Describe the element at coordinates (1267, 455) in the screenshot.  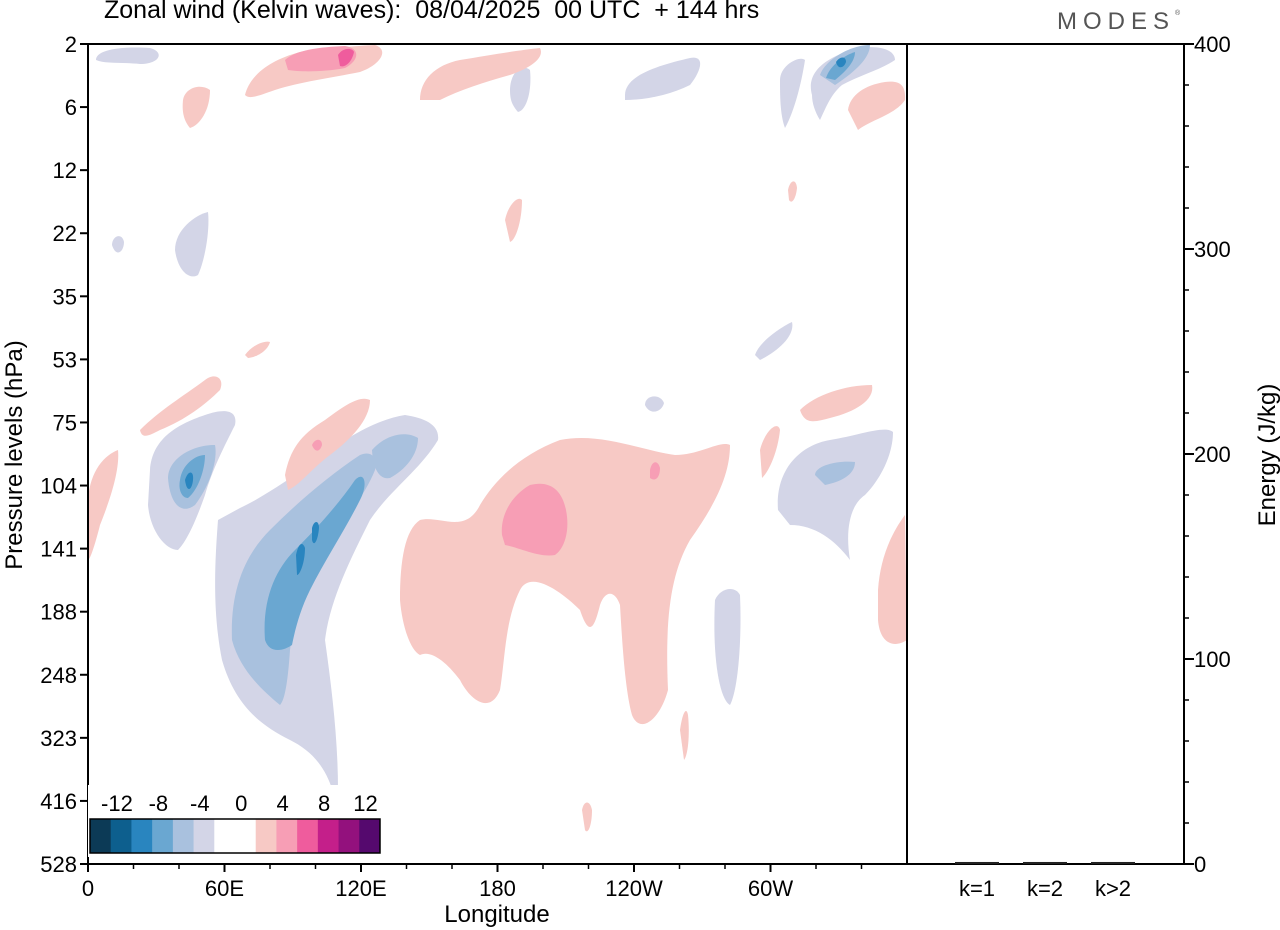
I see `energy-axis-title: Energy (J/kg)` at that location.